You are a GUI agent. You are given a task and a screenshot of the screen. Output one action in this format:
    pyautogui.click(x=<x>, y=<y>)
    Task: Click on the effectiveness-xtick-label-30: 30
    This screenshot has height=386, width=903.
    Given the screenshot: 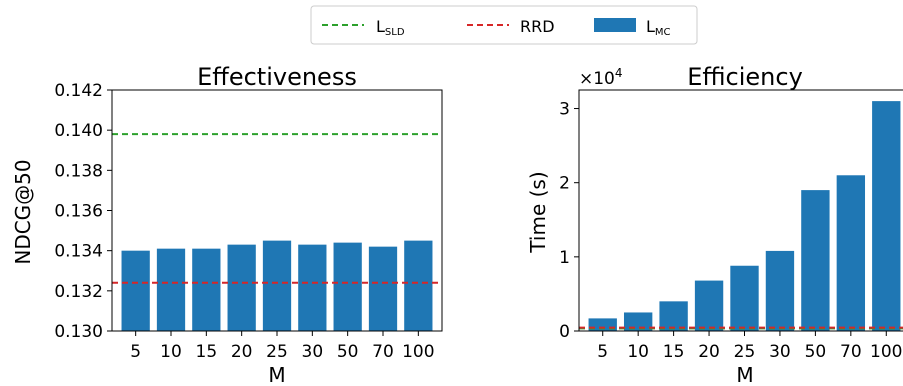 What is the action you would take?
    pyautogui.click(x=313, y=352)
    